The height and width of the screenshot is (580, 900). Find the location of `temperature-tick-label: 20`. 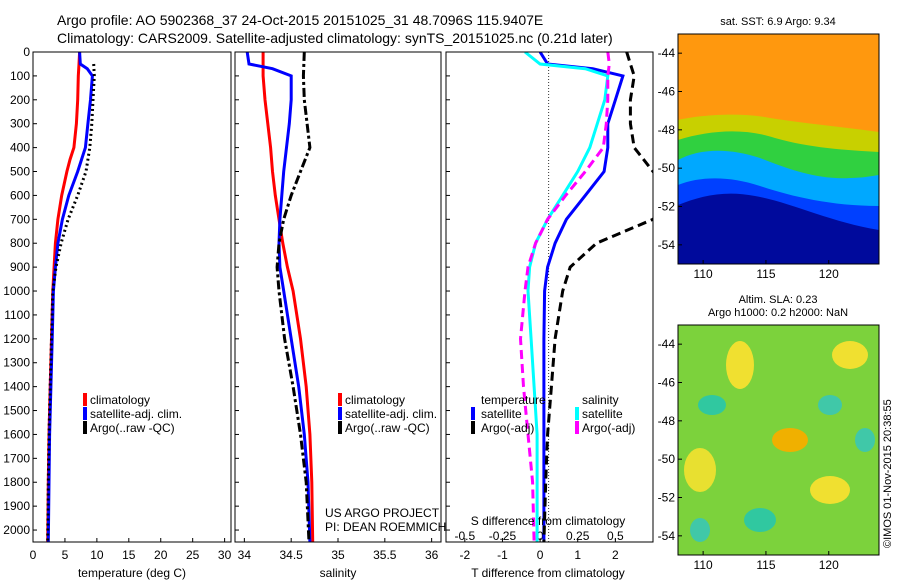

temperature-tick-label: 20 is located at coordinates (161, 555).